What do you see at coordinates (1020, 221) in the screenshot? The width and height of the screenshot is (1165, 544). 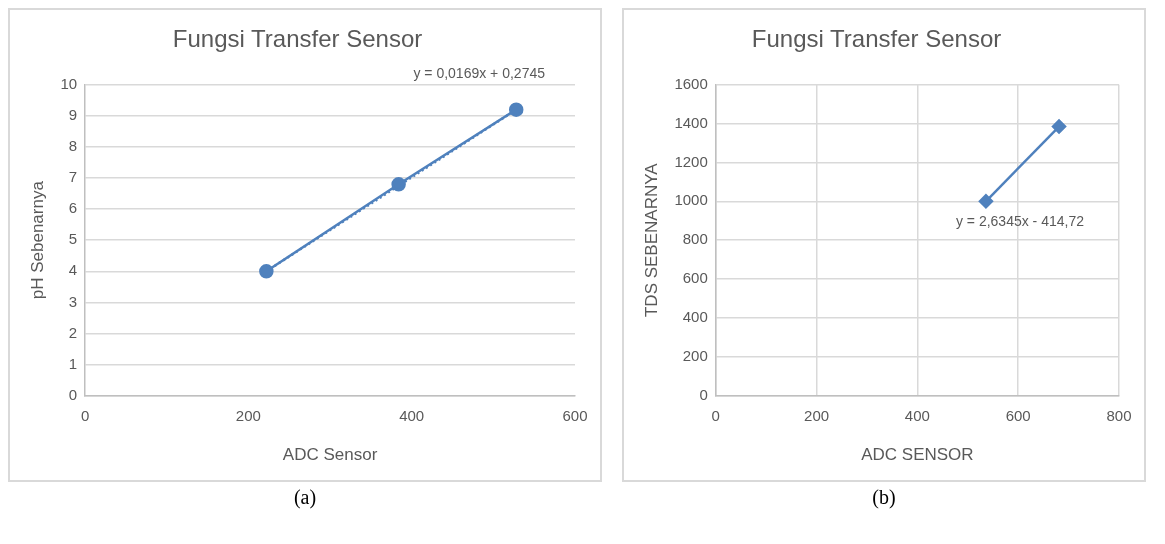 I see `annotation: y = 2,6345x - 414,72` at bounding box center [1020, 221].